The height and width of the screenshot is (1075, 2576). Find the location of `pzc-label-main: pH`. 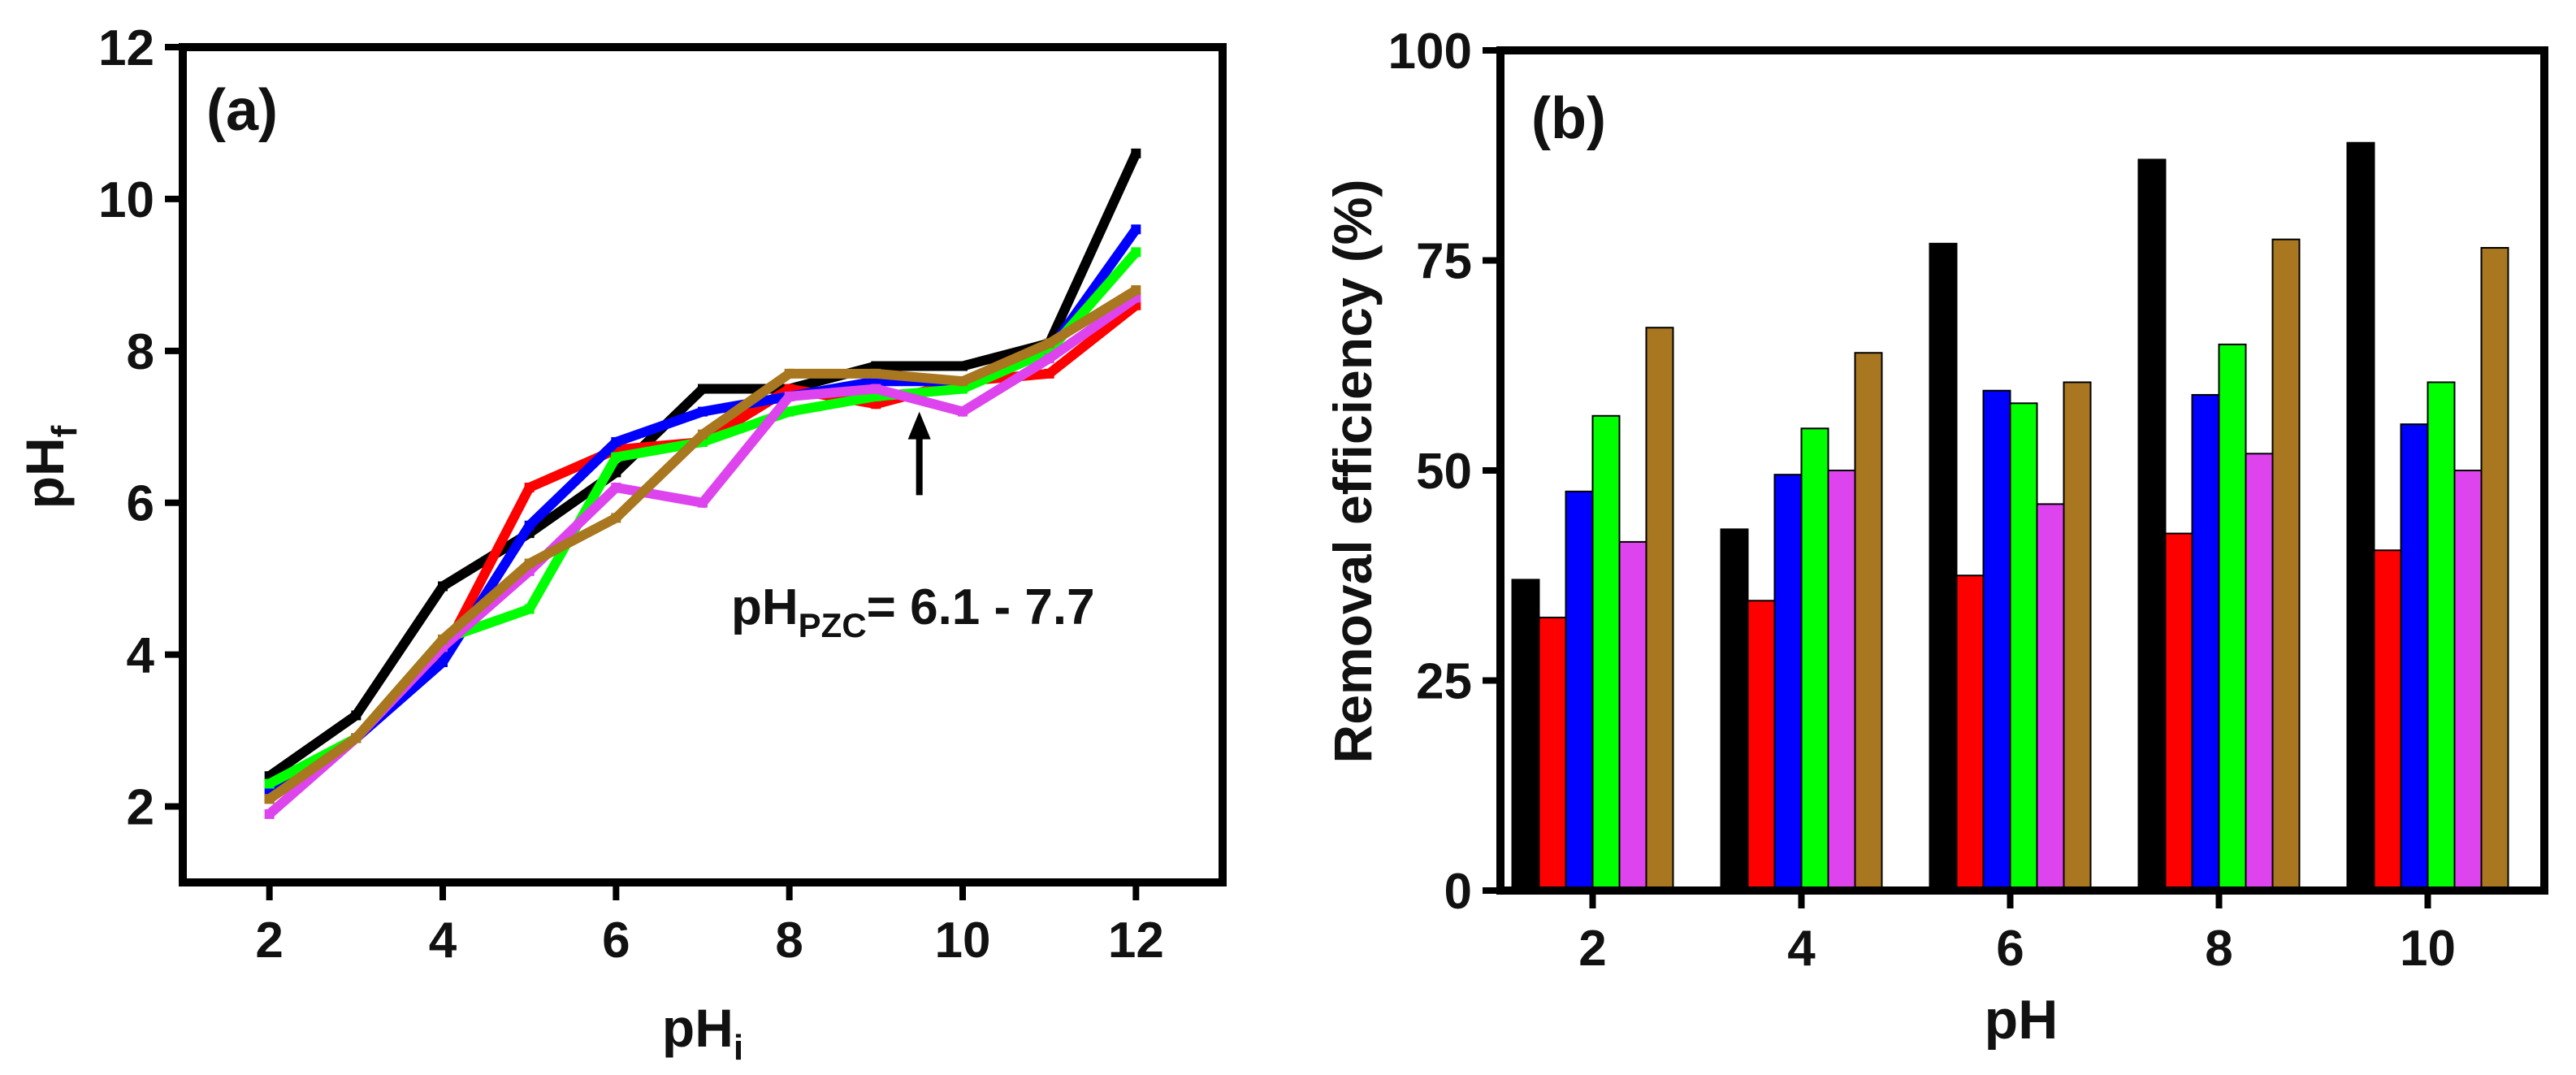

pzc-label-main: pH is located at coordinates (765, 607).